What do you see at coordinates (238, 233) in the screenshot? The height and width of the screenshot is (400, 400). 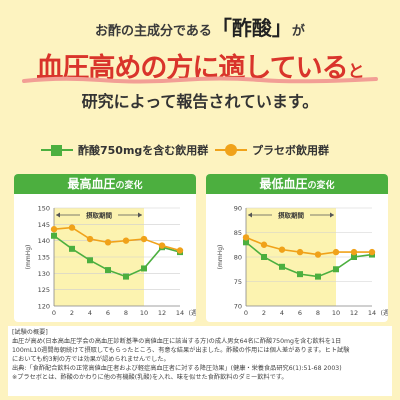 I see `y-tick-label: 85` at bounding box center [238, 233].